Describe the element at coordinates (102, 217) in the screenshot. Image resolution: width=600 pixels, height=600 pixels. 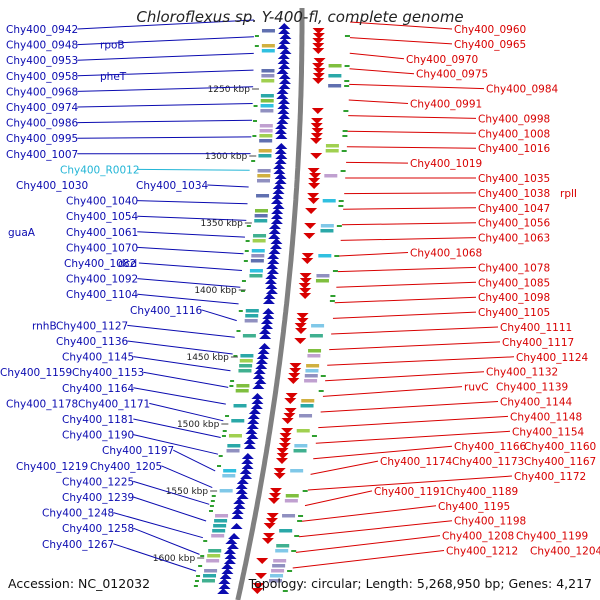
I see `left-gene-label: Chy400_1054` at that location.